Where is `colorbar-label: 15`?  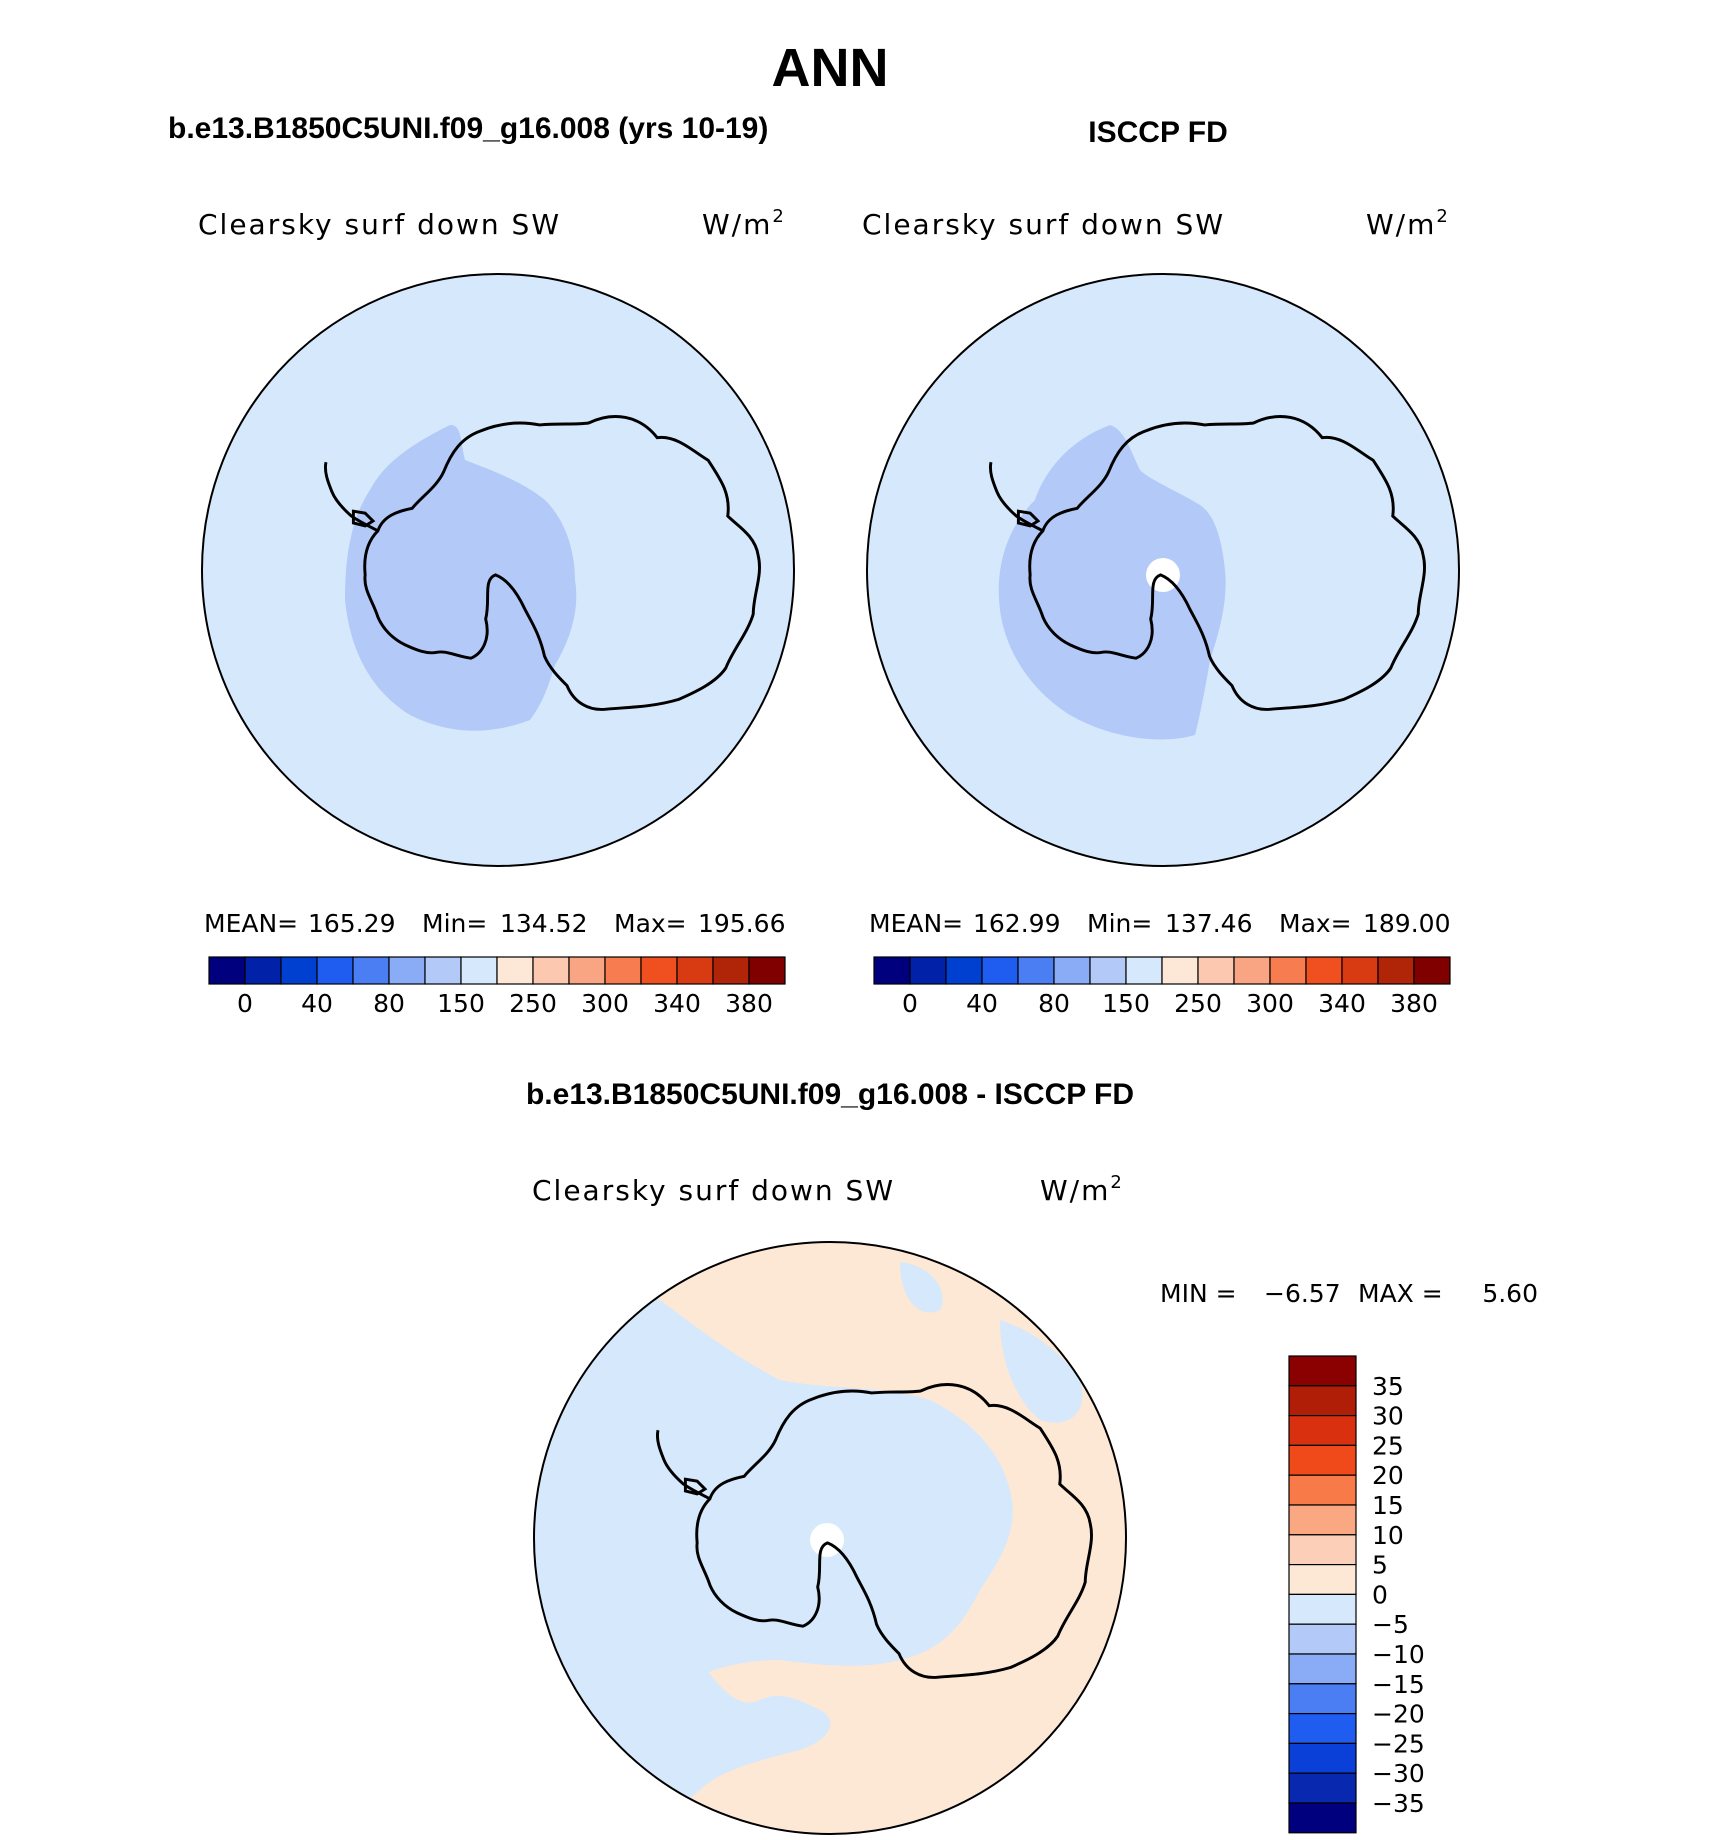 colorbar-label: 15 is located at coordinates (1388, 1505).